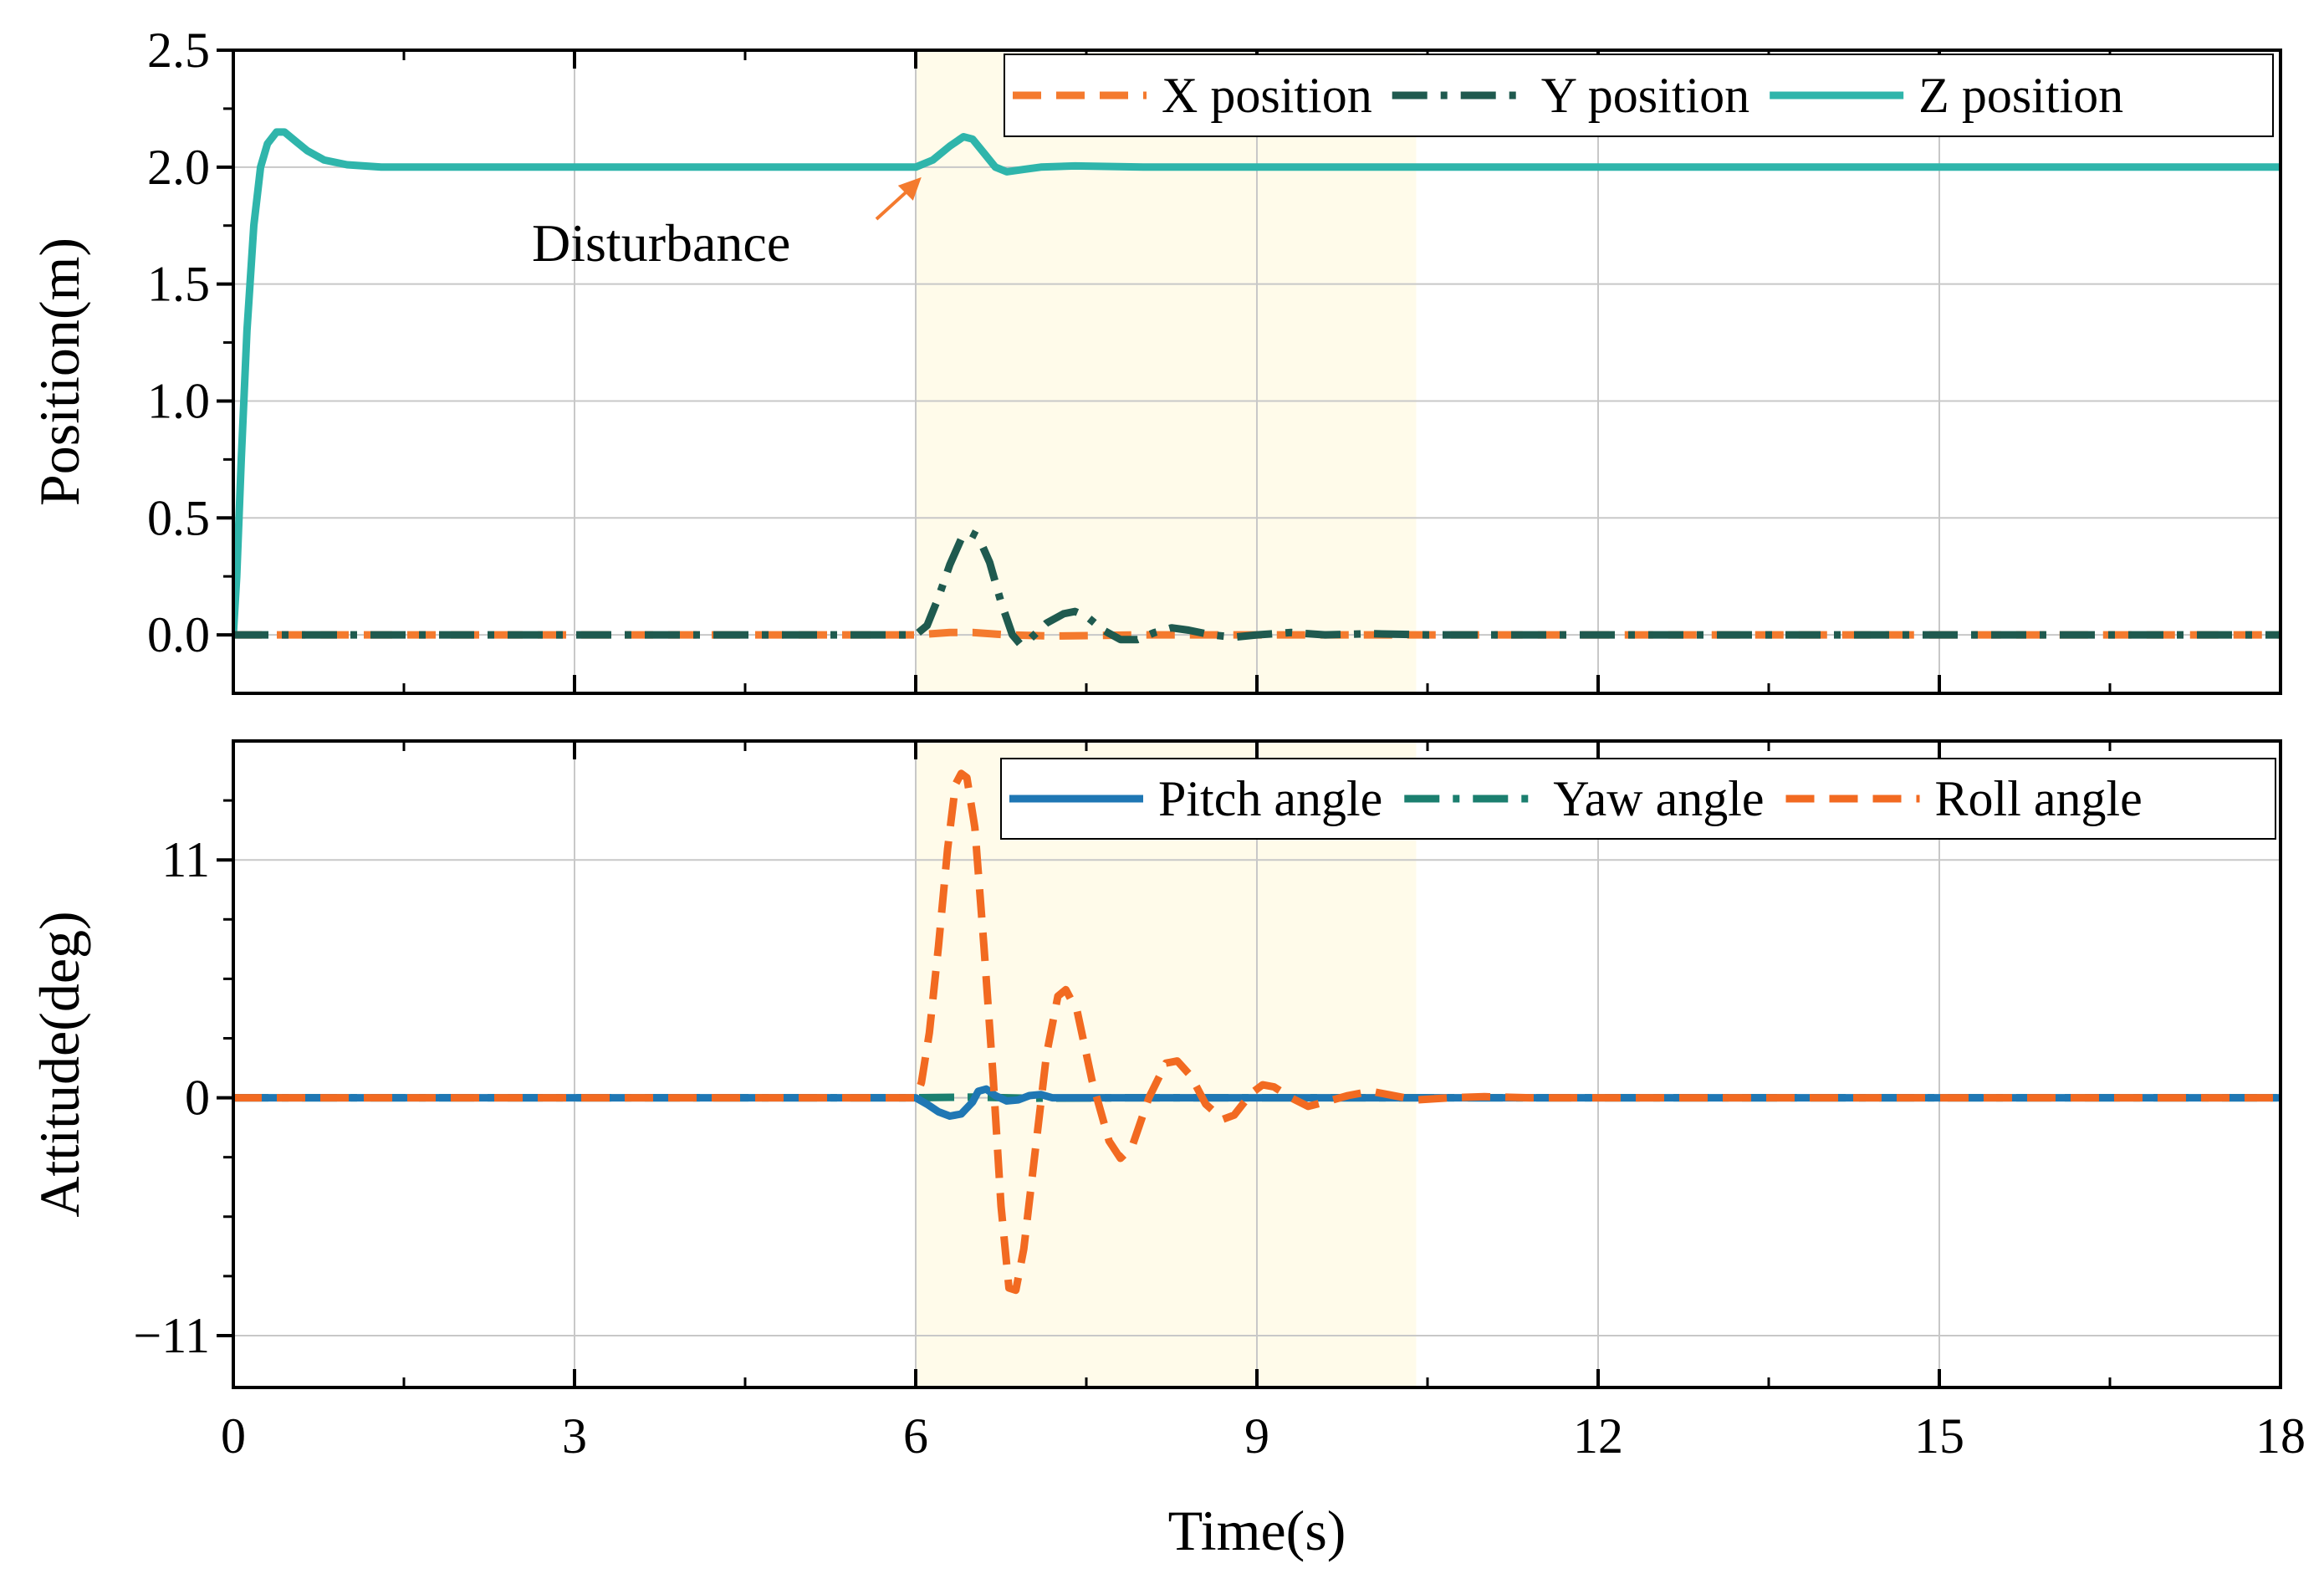  Describe the element at coordinates (1939, 1436) in the screenshot. I see `x-tick-label: 15` at that location.